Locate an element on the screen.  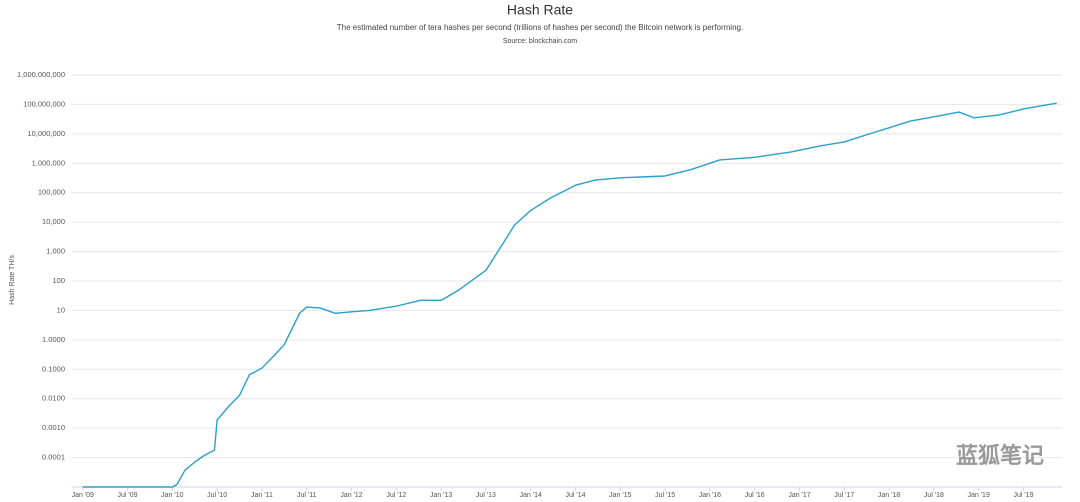
x-tick-label: Jan '12 is located at coordinates (351, 495).